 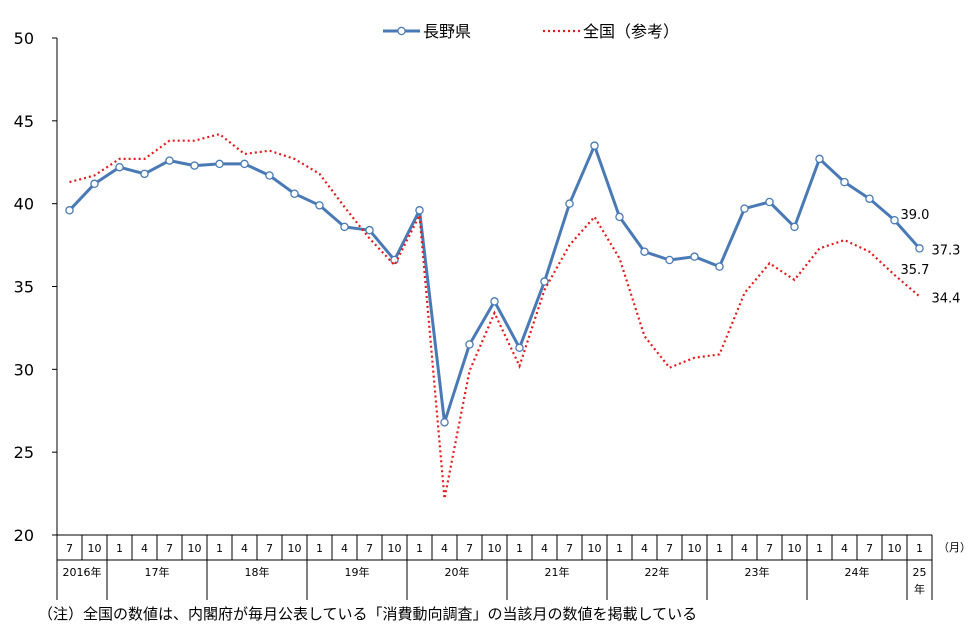 I want to click on legend-item-national: 全国（参考）, so click(x=611, y=31).